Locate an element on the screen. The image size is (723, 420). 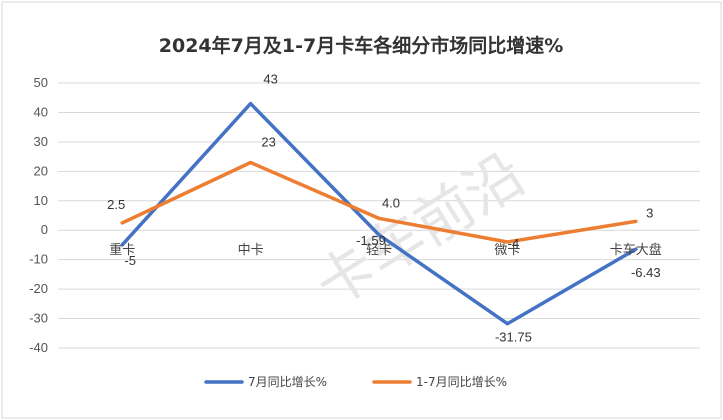
y-tick-label: -30 is located at coordinates (38, 318).